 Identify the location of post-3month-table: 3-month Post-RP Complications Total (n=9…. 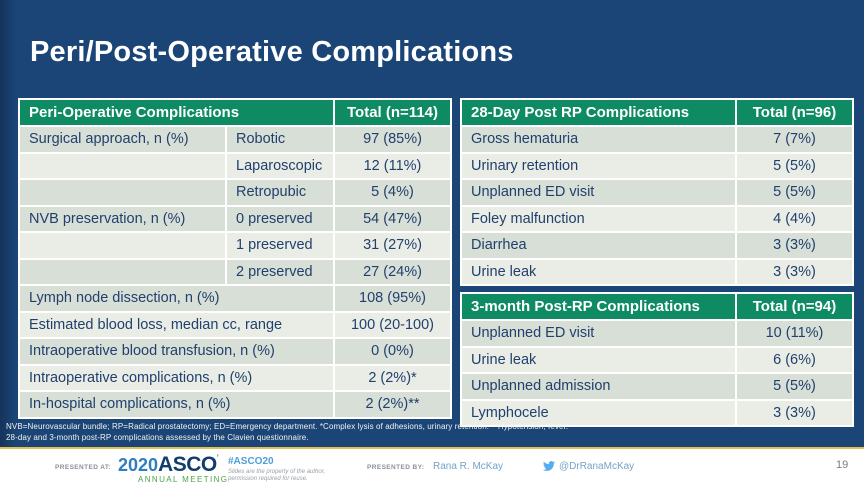
(657, 359).